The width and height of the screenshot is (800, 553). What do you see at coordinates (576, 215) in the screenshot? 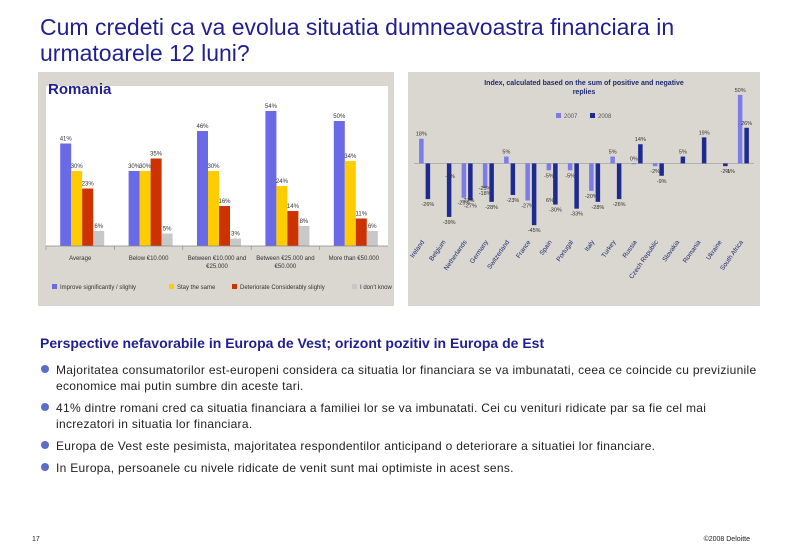
I see `data-label: -33%` at bounding box center [576, 215].